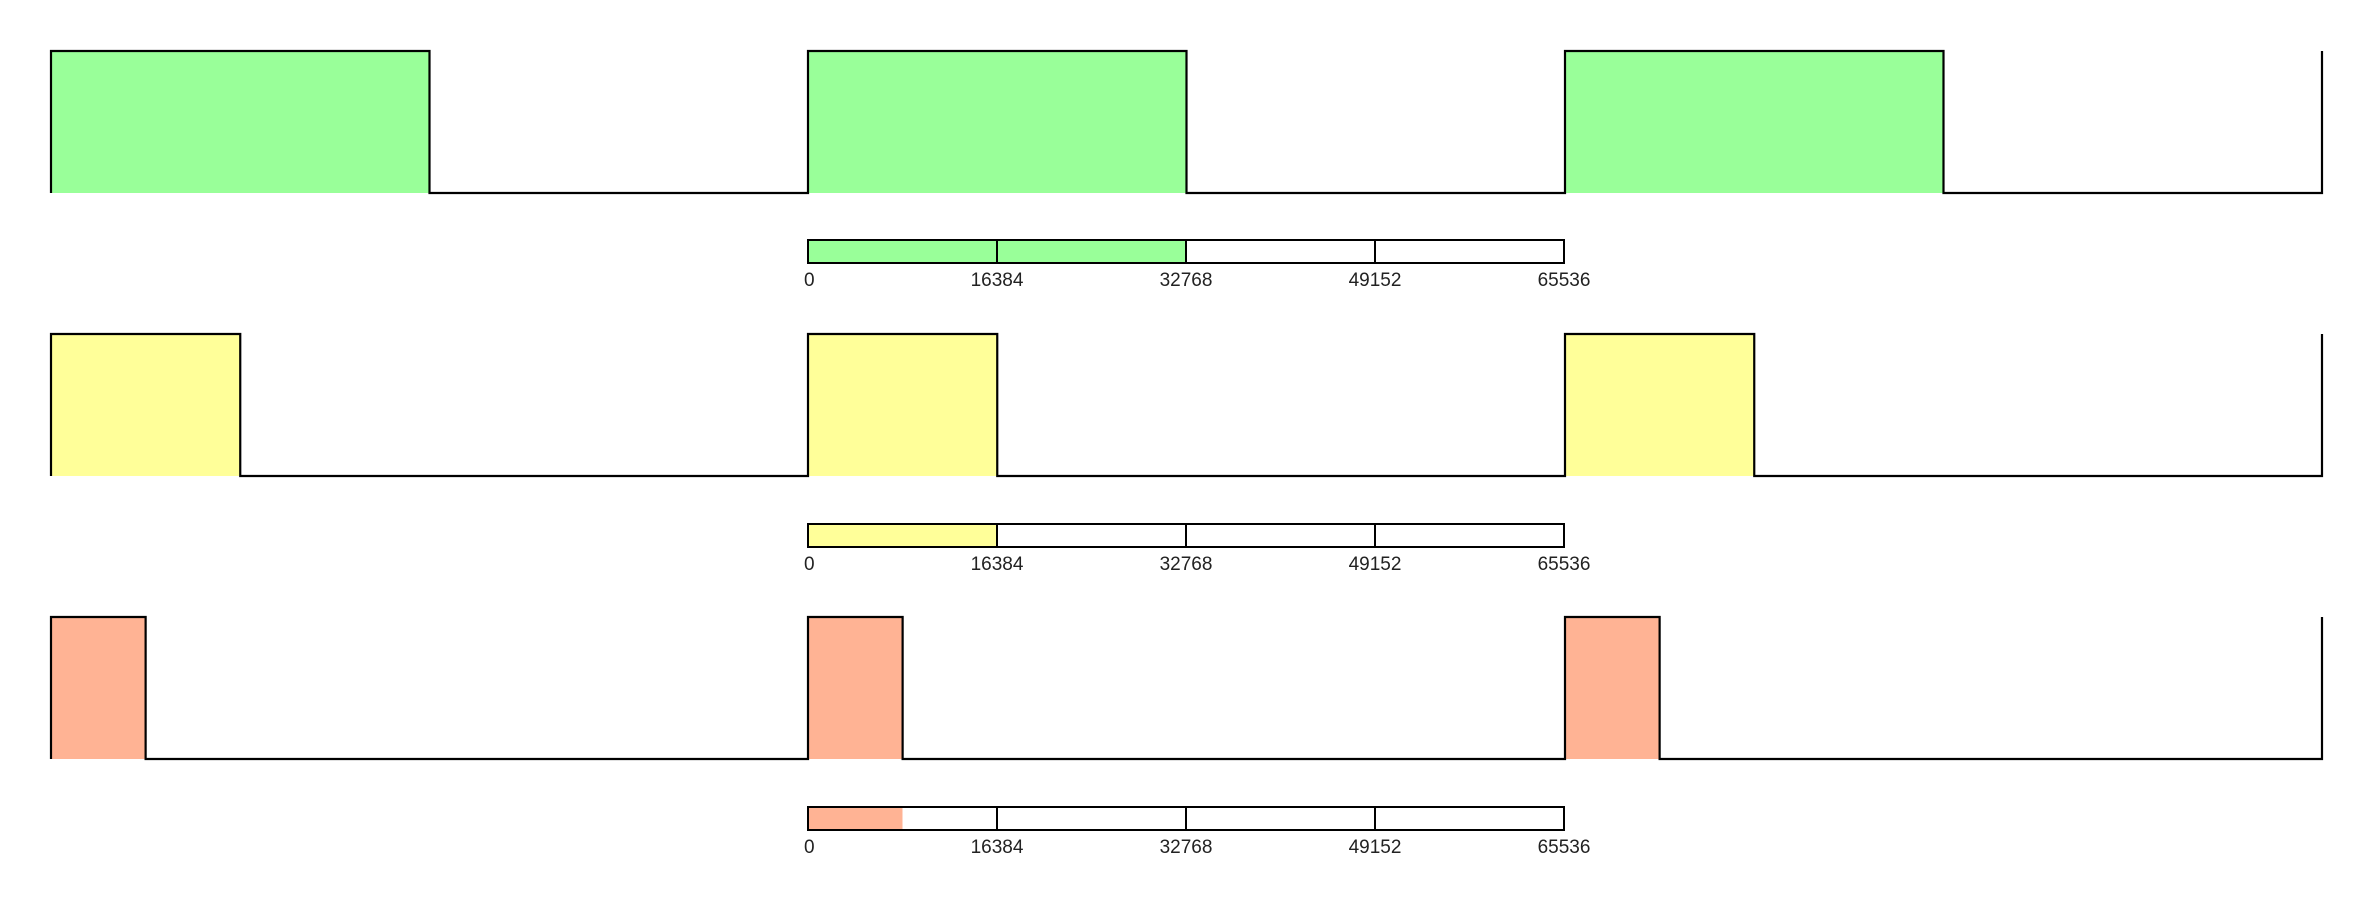 The height and width of the screenshot is (904, 2372). What do you see at coordinates (1197, 832) in the screenshot?
I see `duty-scale-3: 0 16384 32768 49152 65536` at bounding box center [1197, 832].